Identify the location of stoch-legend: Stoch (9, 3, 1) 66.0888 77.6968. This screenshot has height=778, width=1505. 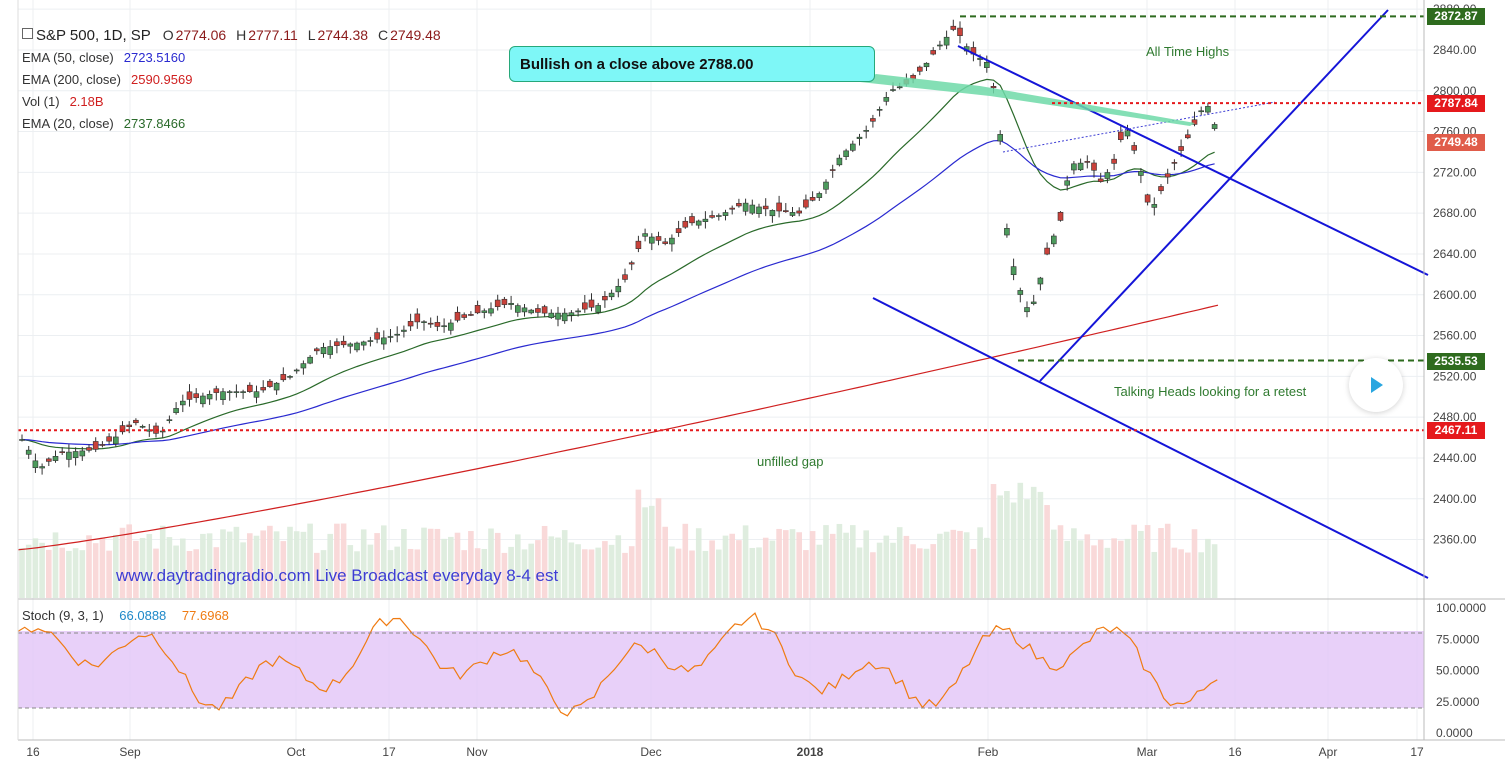
(125, 615).